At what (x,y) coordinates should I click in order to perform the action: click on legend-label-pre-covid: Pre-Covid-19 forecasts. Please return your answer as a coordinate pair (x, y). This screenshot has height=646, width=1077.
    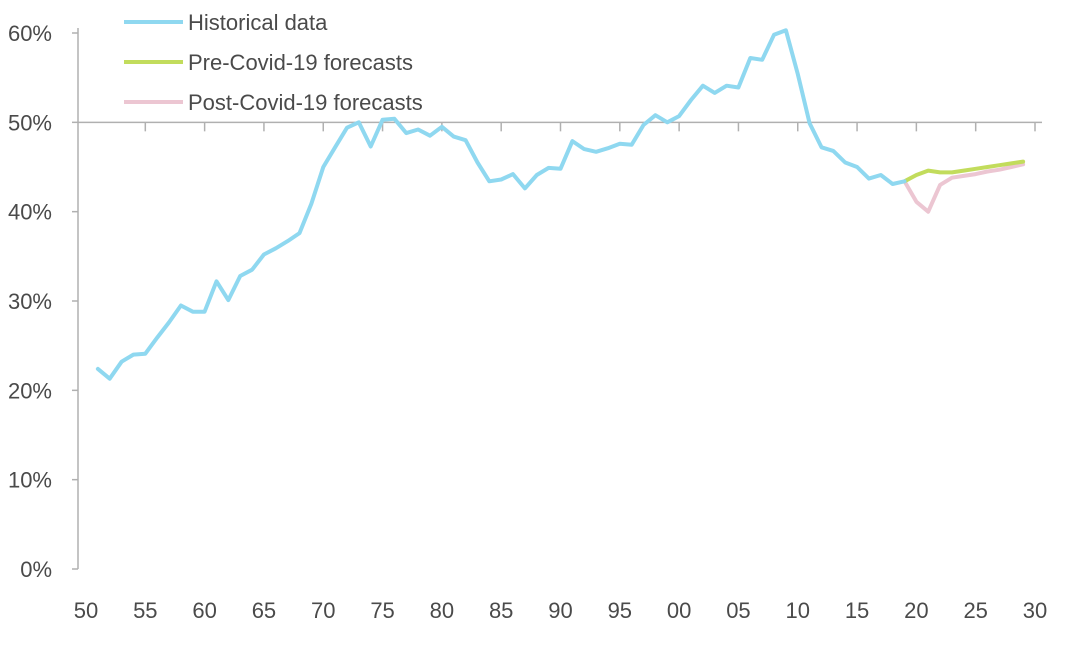
    Looking at the image, I should click on (300, 62).